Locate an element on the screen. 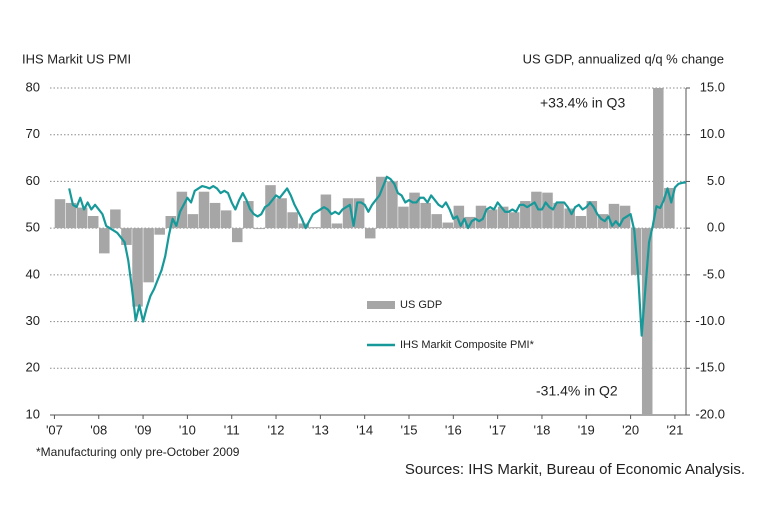 The width and height of the screenshot is (762, 505). y-tick-label: 80 is located at coordinates (33, 86).